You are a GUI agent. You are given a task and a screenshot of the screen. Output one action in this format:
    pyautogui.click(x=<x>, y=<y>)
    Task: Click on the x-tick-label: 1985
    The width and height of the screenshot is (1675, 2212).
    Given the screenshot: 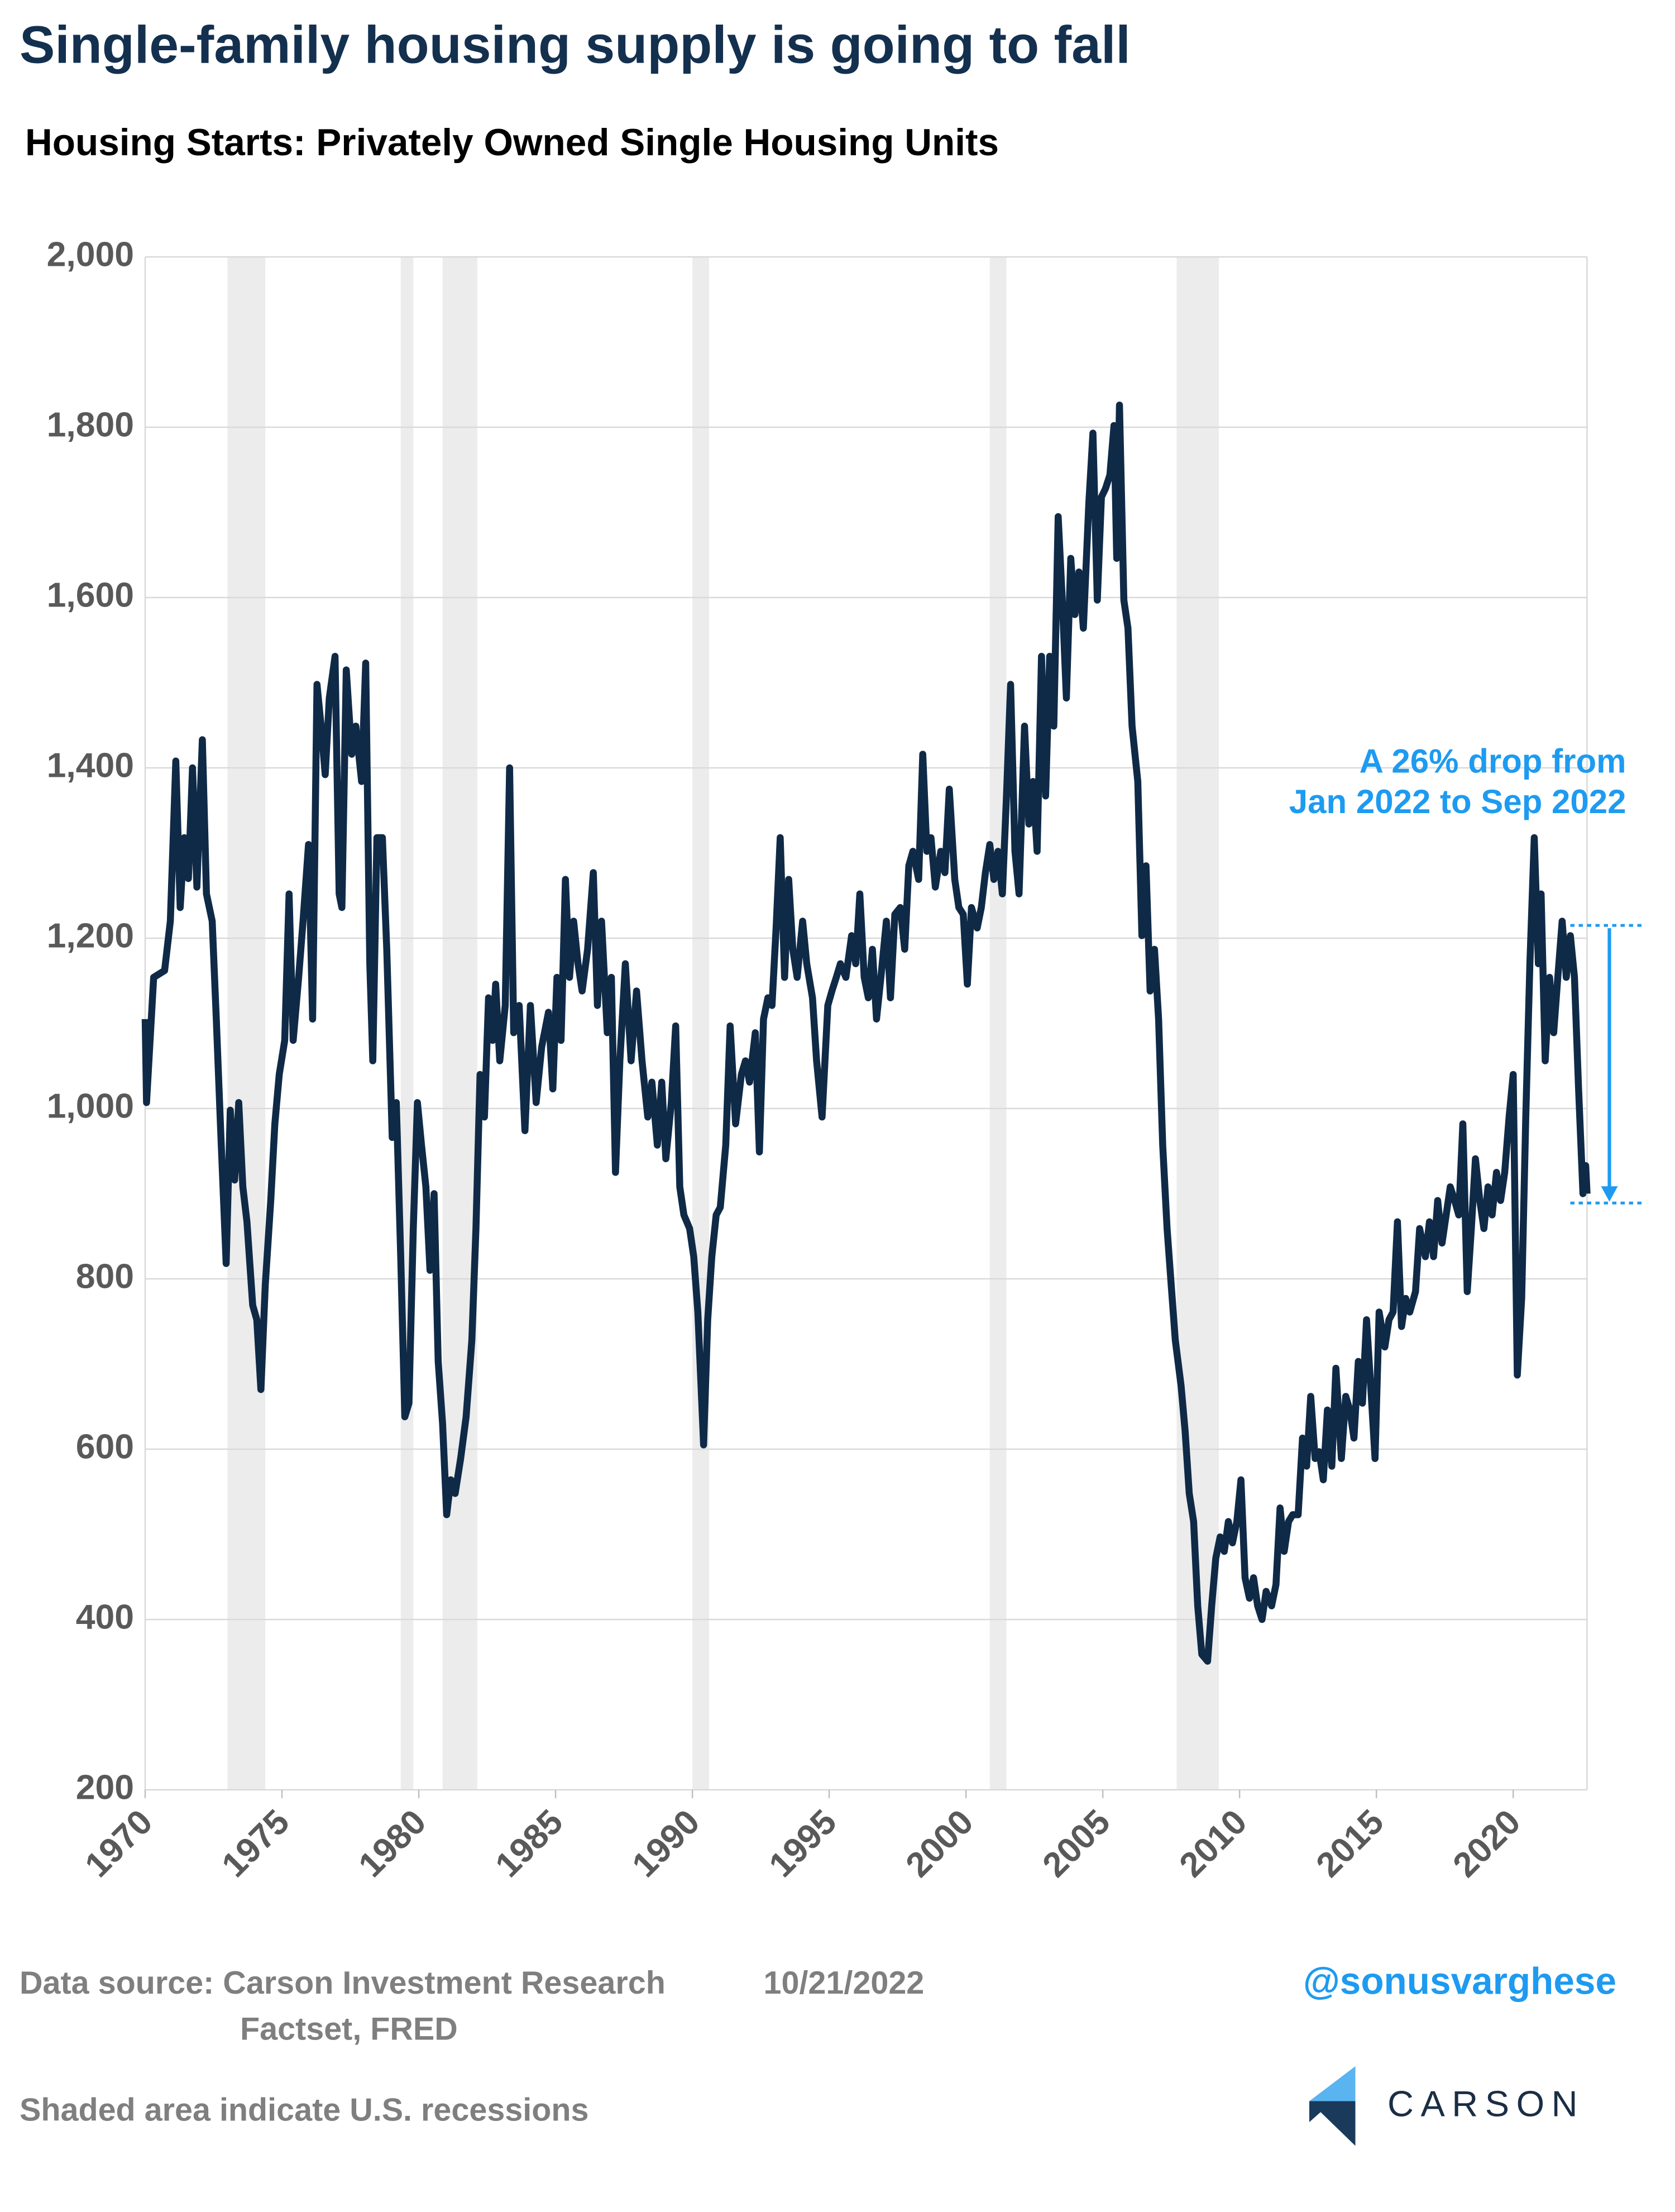 What is the action you would take?
    pyautogui.click(x=529, y=1843)
    